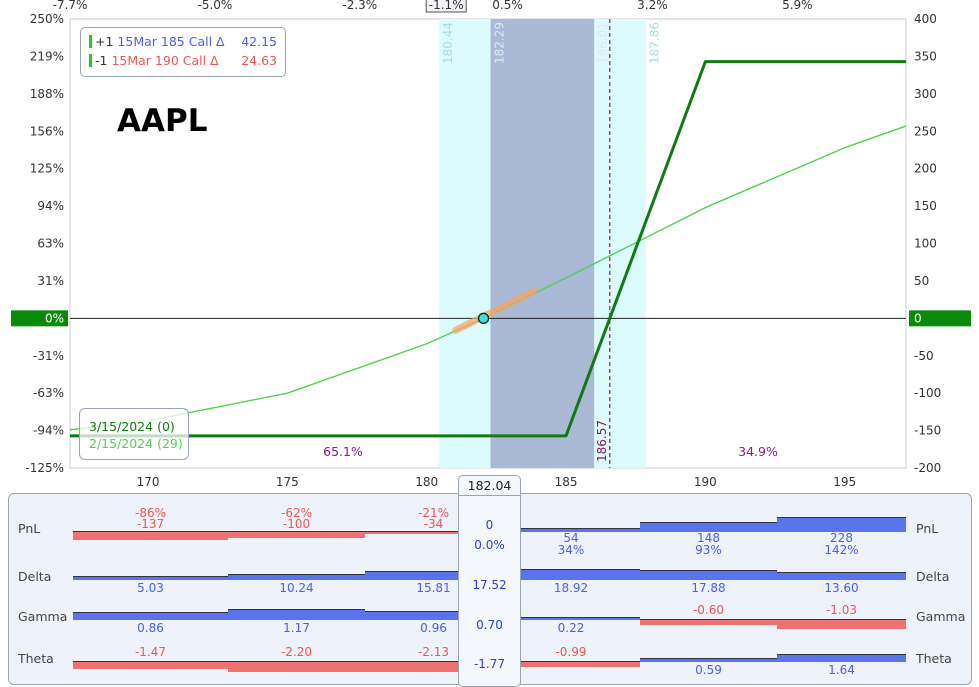  I want to click on top-axis-tick: -7.7%, so click(70, 6).